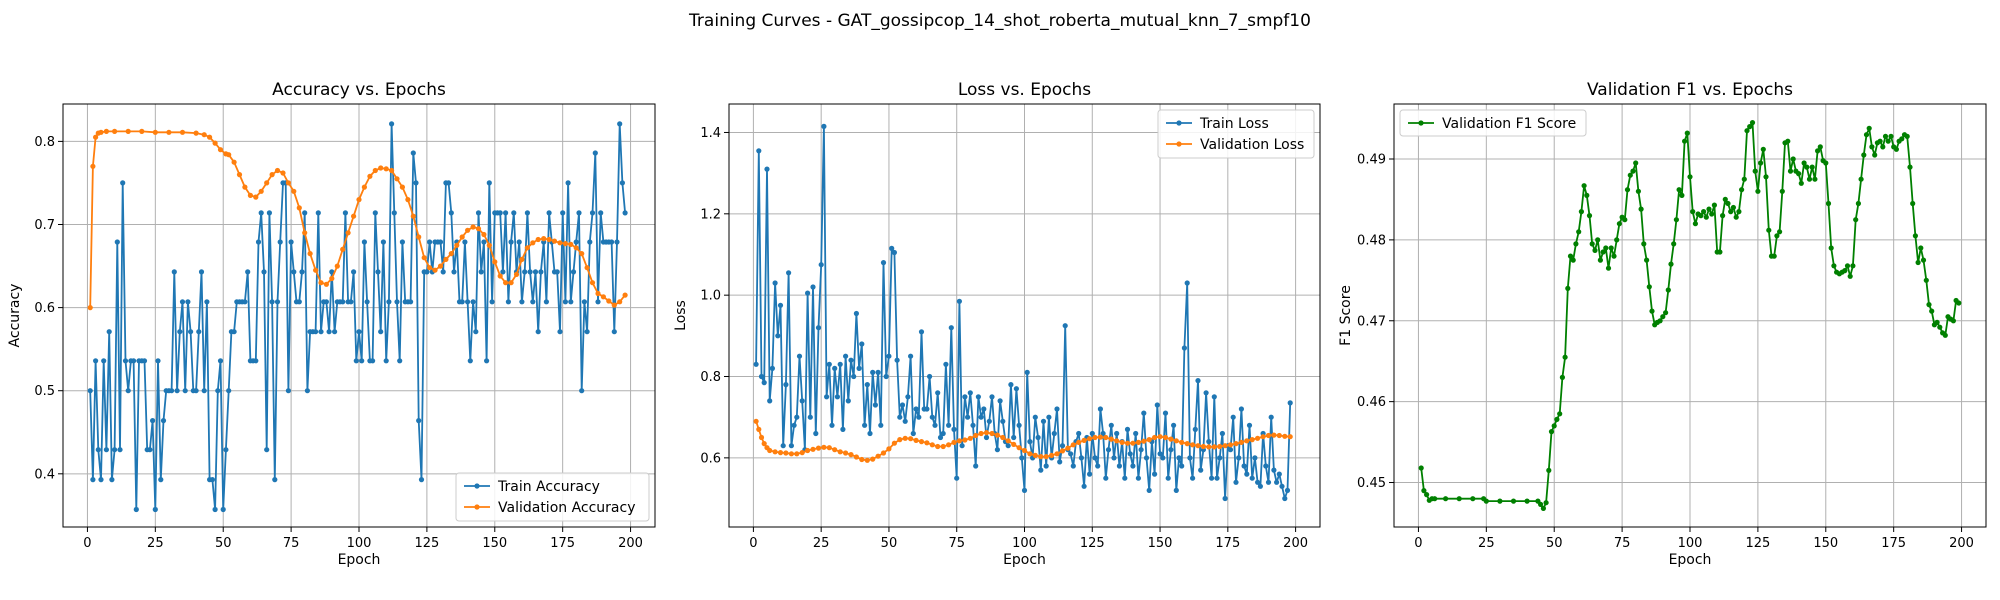 The image size is (2000, 600). Describe the element at coordinates (1690, 543) in the screenshot. I see `f1-x-tick-label: 100` at that location.